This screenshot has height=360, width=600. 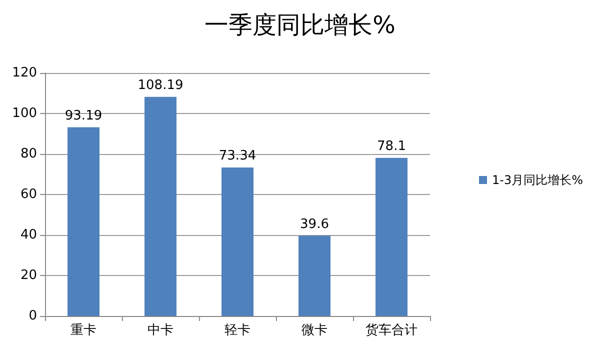 What do you see at coordinates (24, 113) in the screenshot?
I see `y-tick-label: 100` at bounding box center [24, 113].